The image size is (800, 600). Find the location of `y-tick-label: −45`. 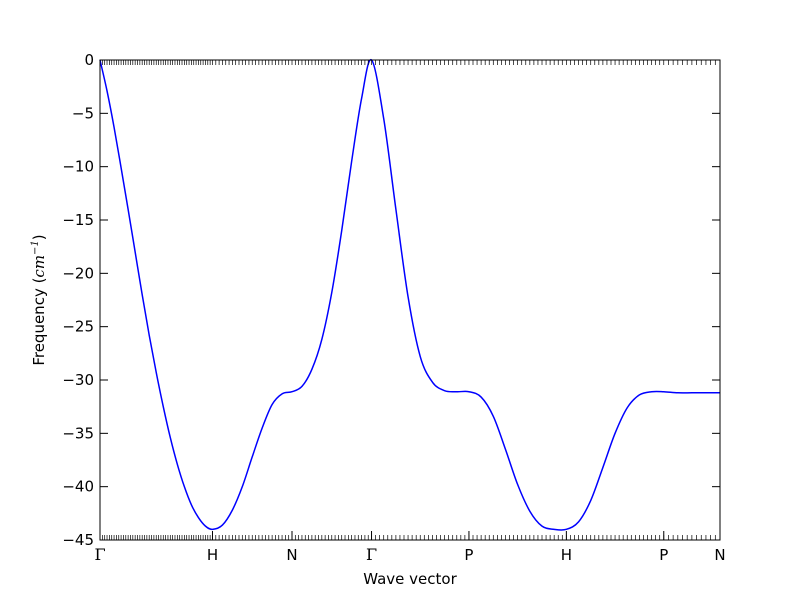

y-tick-label: −45 is located at coordinates (78, 540).